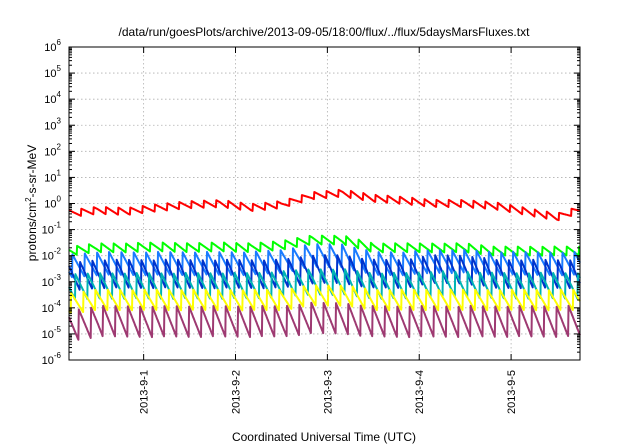 This screenshot has height=448, width=640. I want to click on y-tick-exp: 0, so click(59, 199).